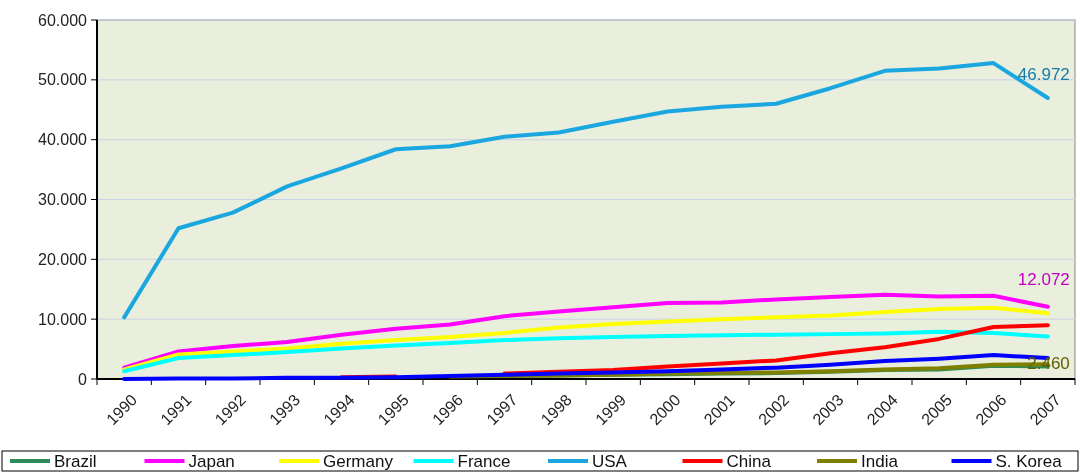  What do you see at coordinates (83, 379) in the screenshot?
I see `y-tick-label: 0` at bounding box center [83, 379].